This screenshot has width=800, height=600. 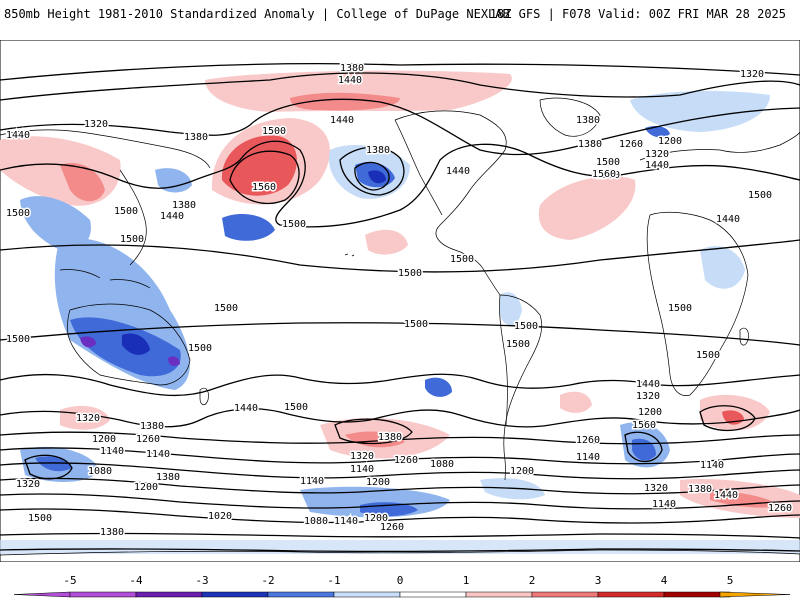 I want to click on contour-1320-south, so click(x=400, y=456).